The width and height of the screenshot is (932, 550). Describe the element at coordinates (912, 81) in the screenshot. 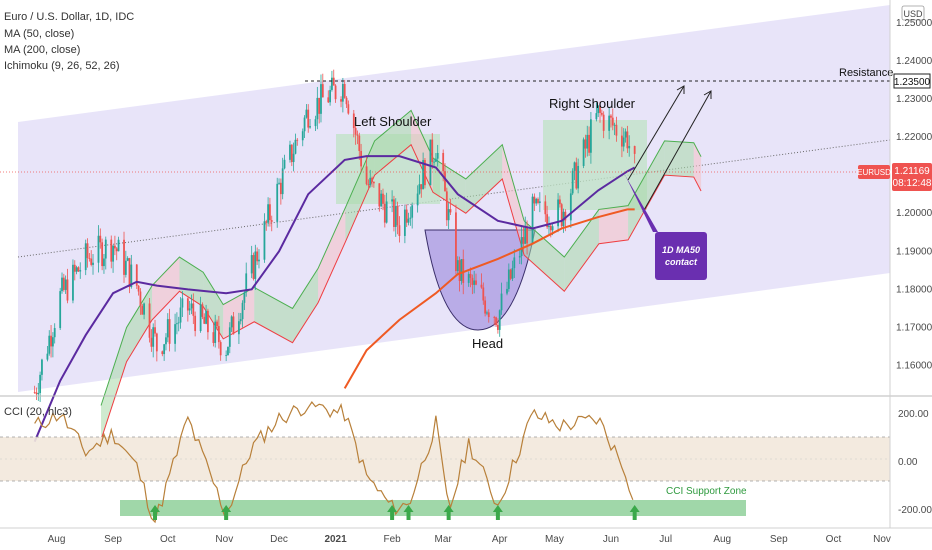

I see `resistance-price-badge` at that location.